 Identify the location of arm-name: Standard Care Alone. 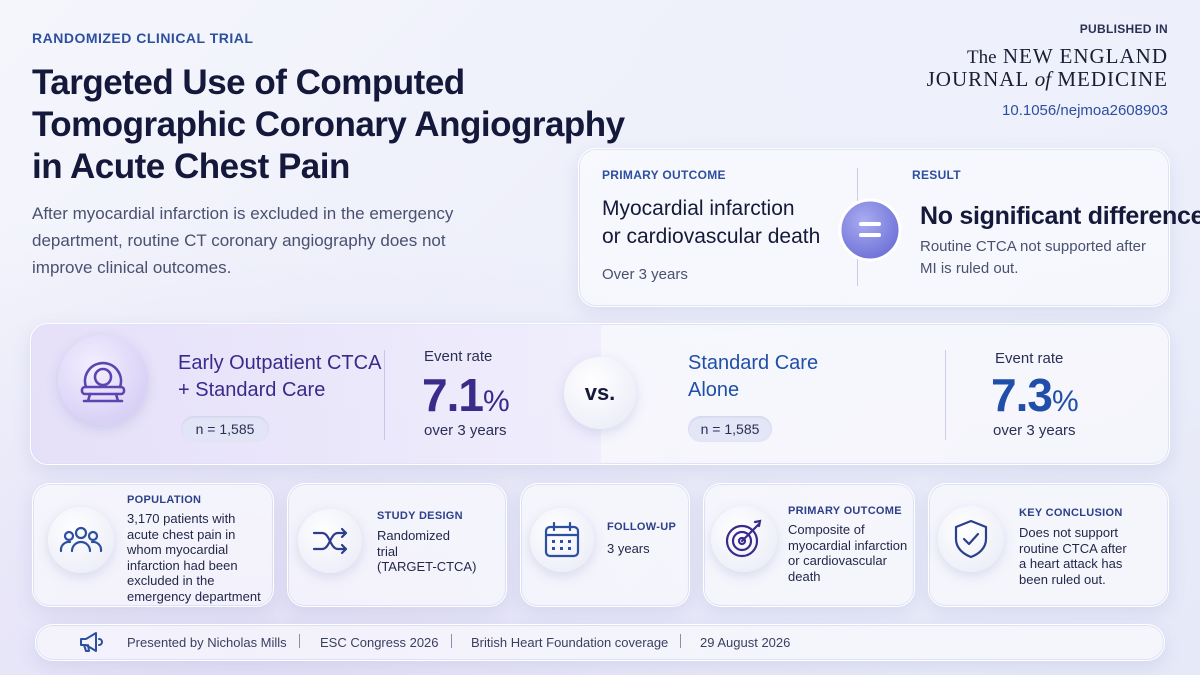
(753, 377).